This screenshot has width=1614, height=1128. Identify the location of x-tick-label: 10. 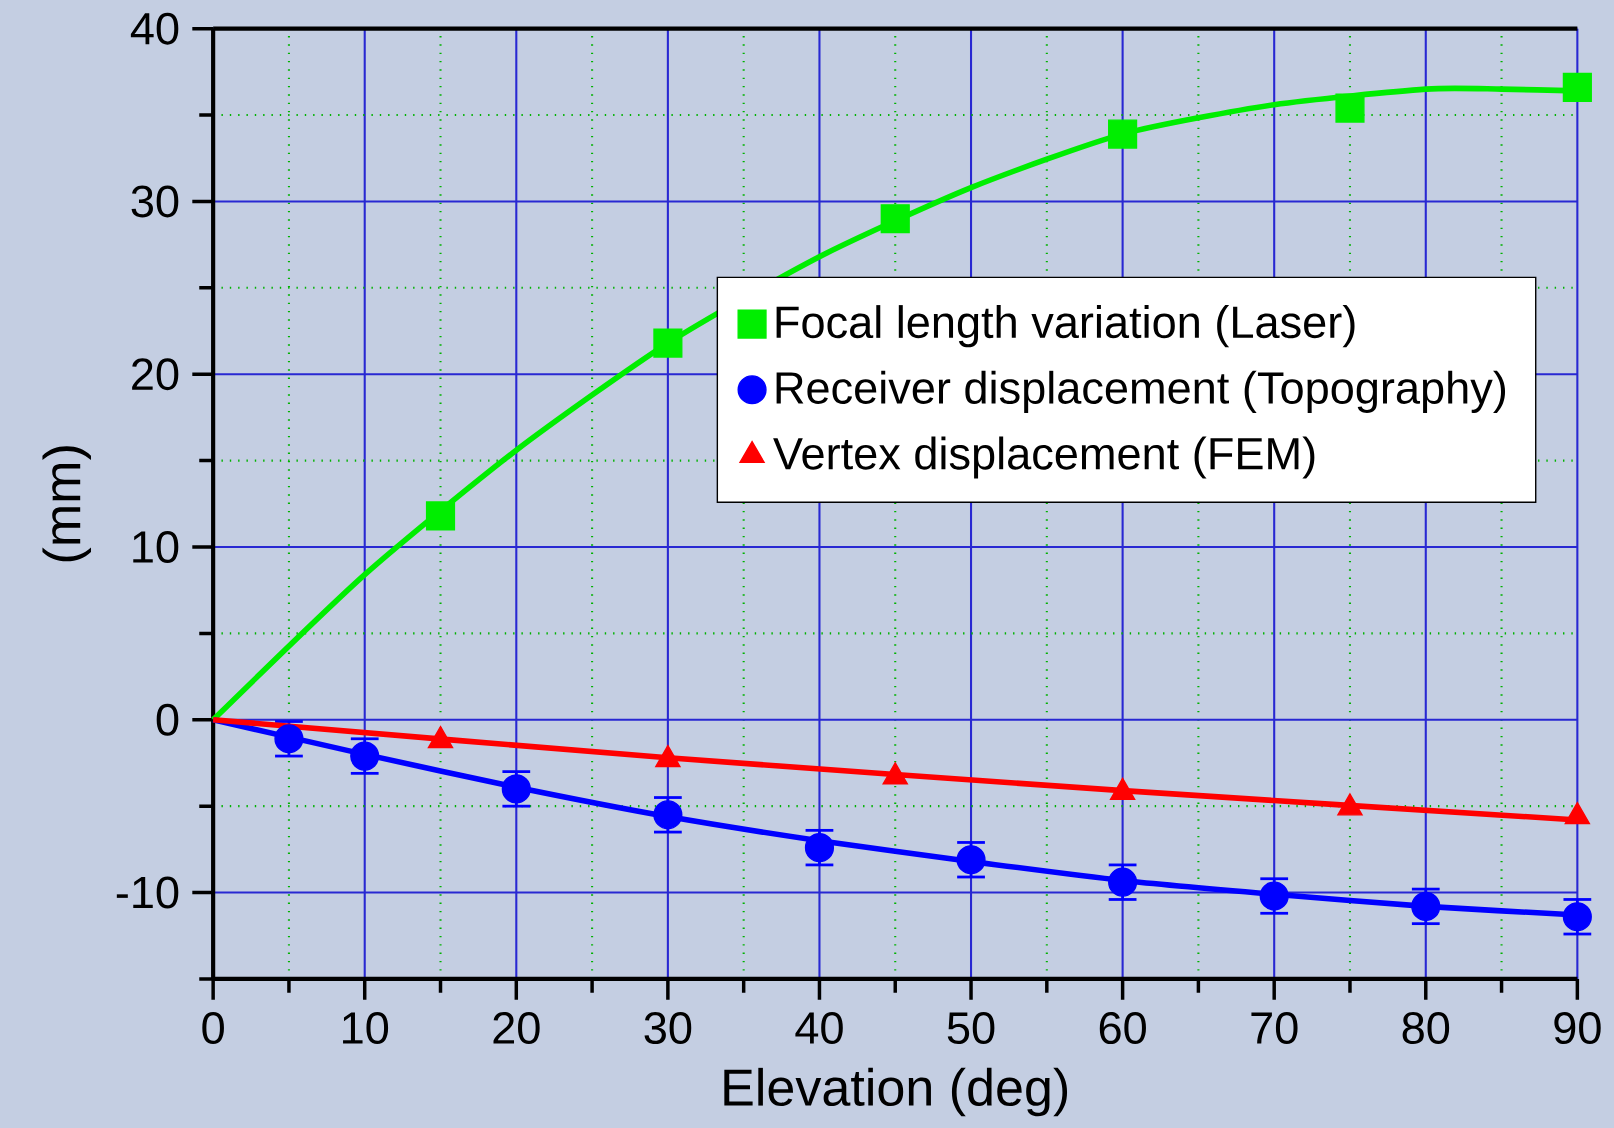
(366, 1028).